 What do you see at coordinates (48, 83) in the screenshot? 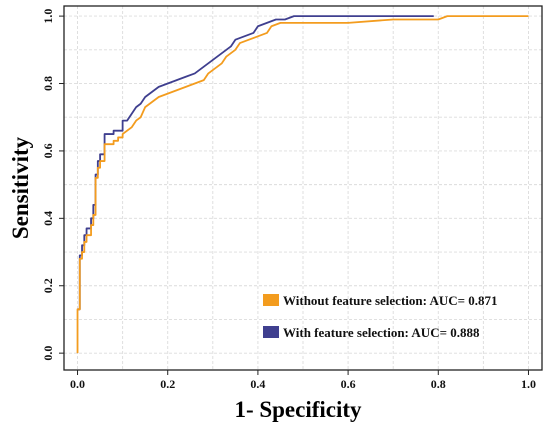
I see `y-tick-label: 0.8` at bounding box center [48, 83].